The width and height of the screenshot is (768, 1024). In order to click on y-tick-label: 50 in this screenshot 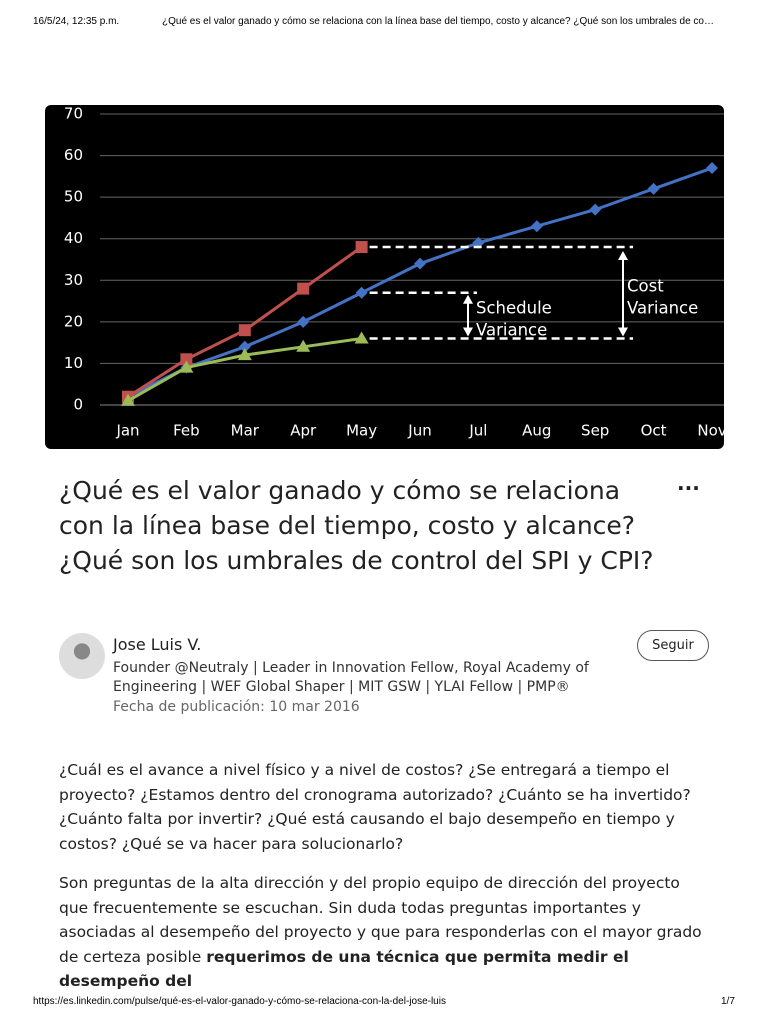, I will do `click(73, 197)`.